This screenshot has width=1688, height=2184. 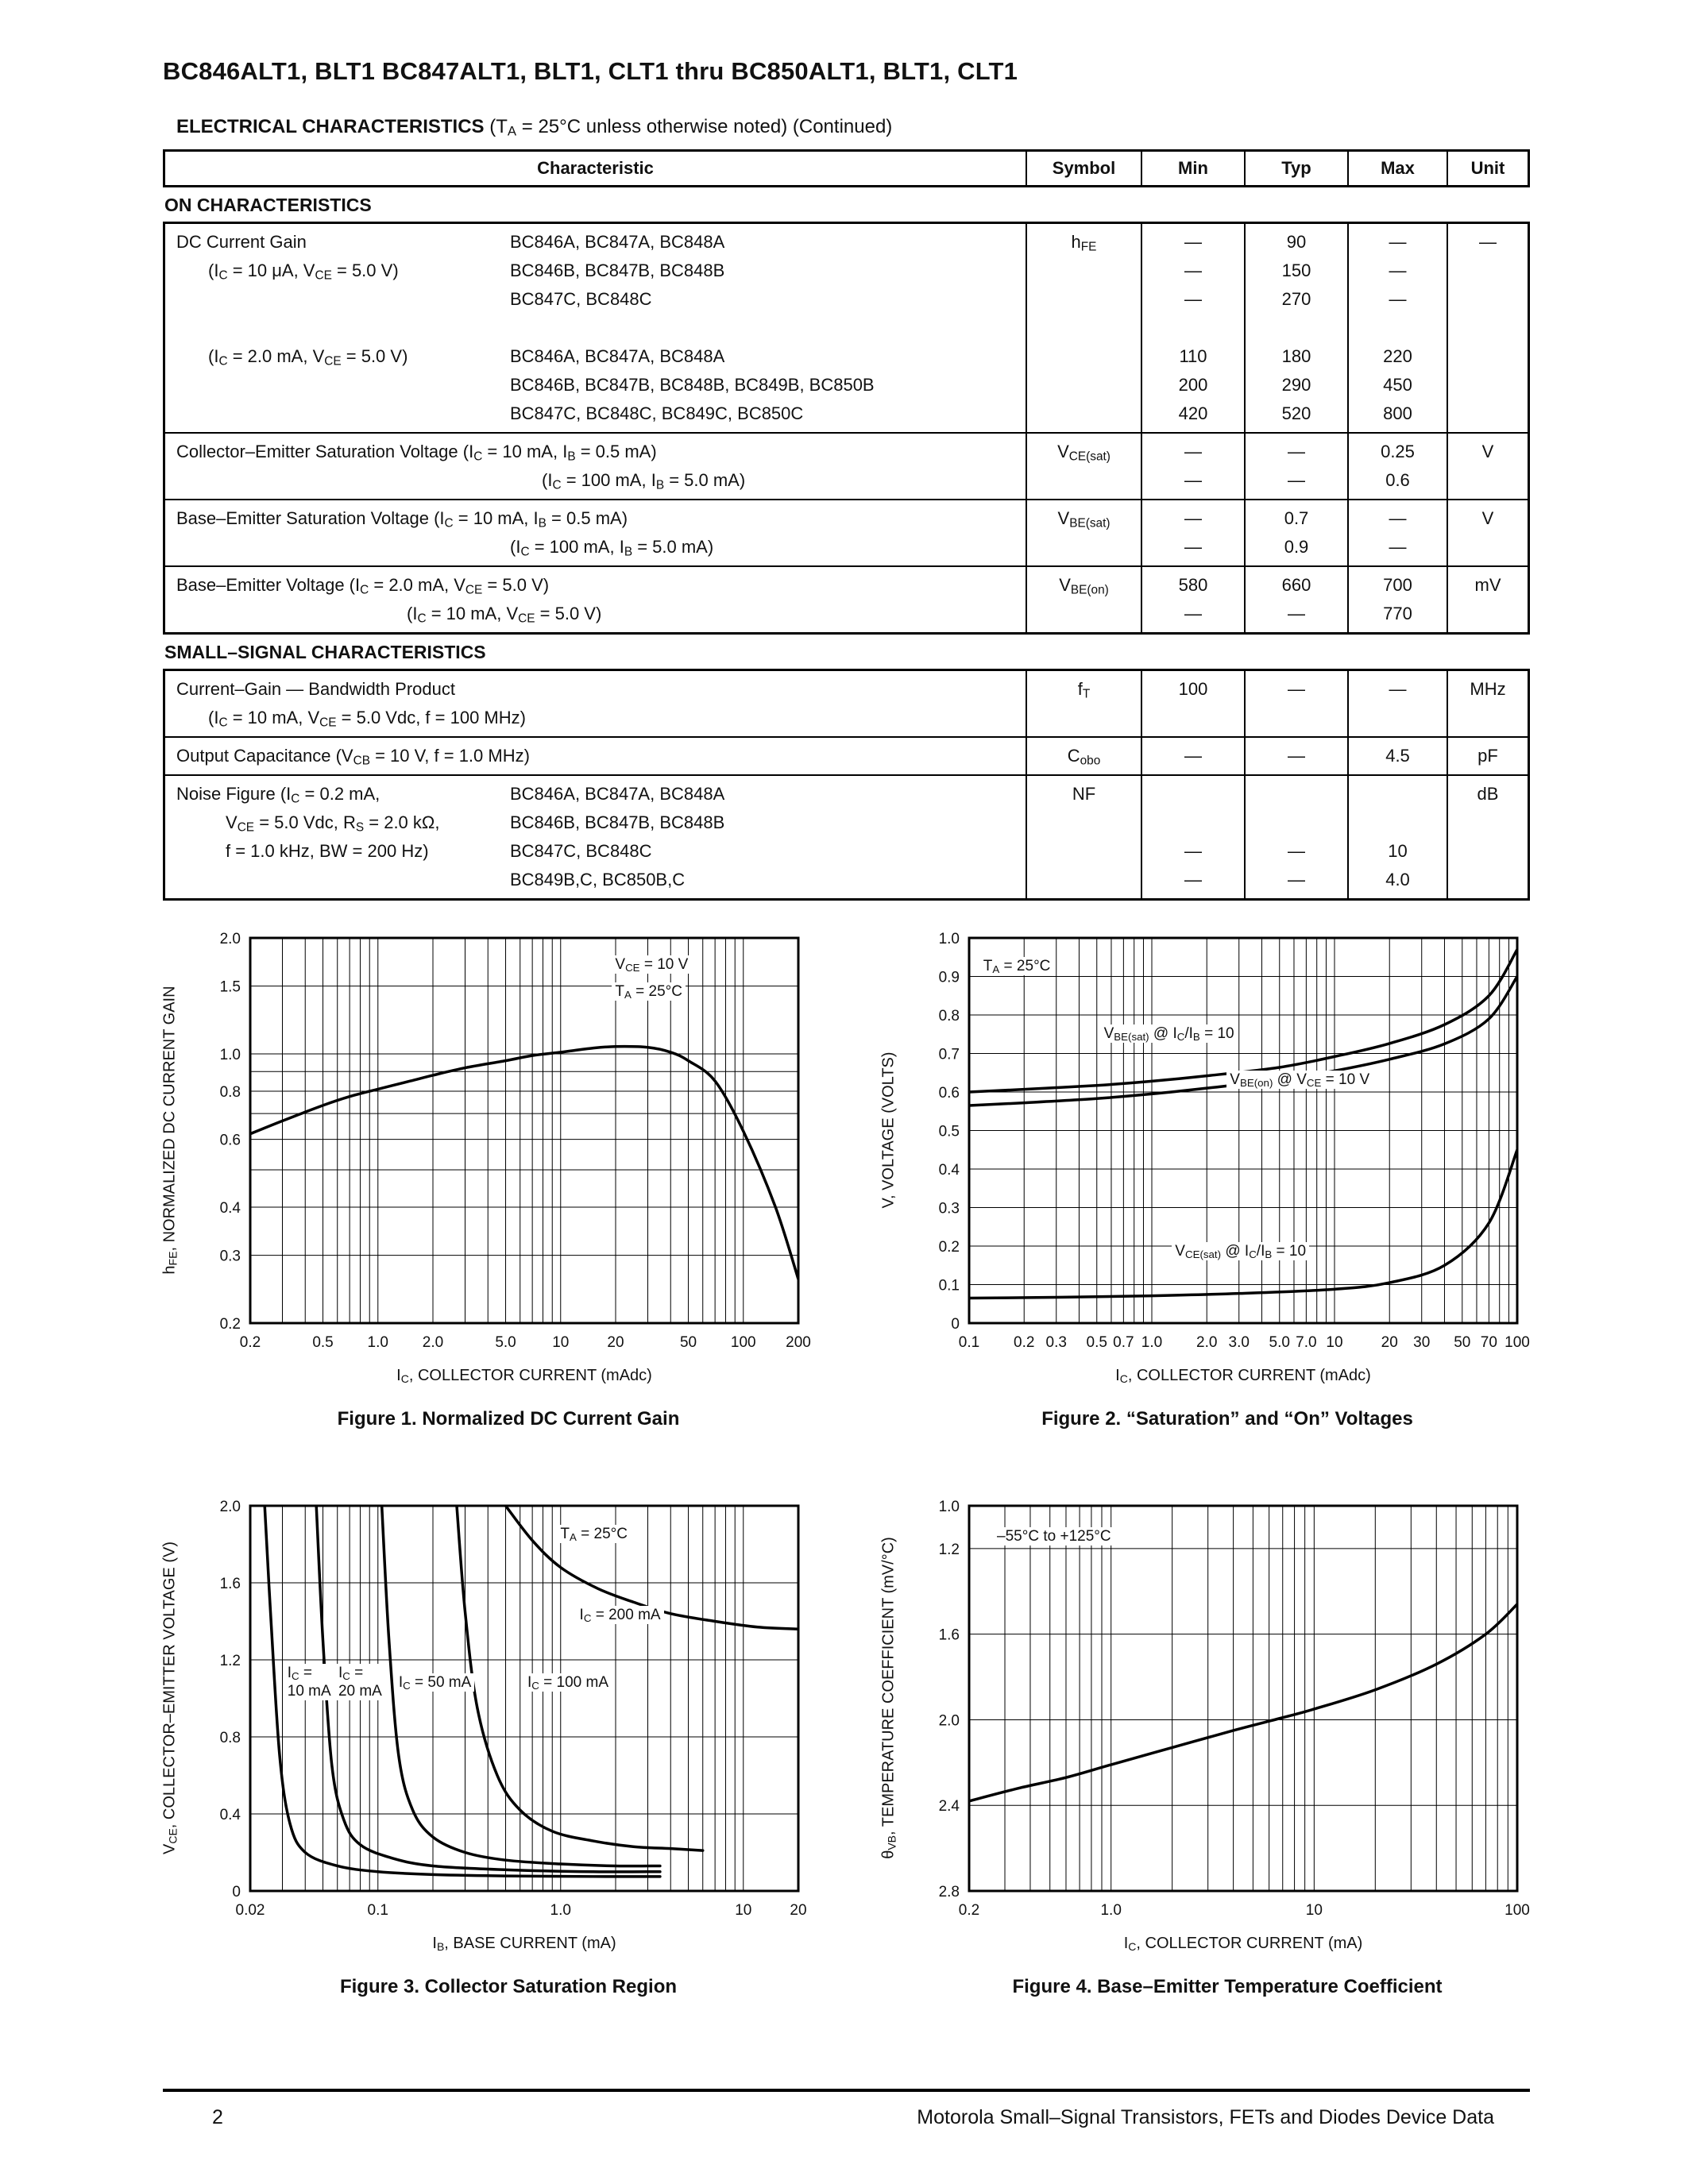 I want to click on symbol-cell: VCE(sat), so click(x=1084, y=467).